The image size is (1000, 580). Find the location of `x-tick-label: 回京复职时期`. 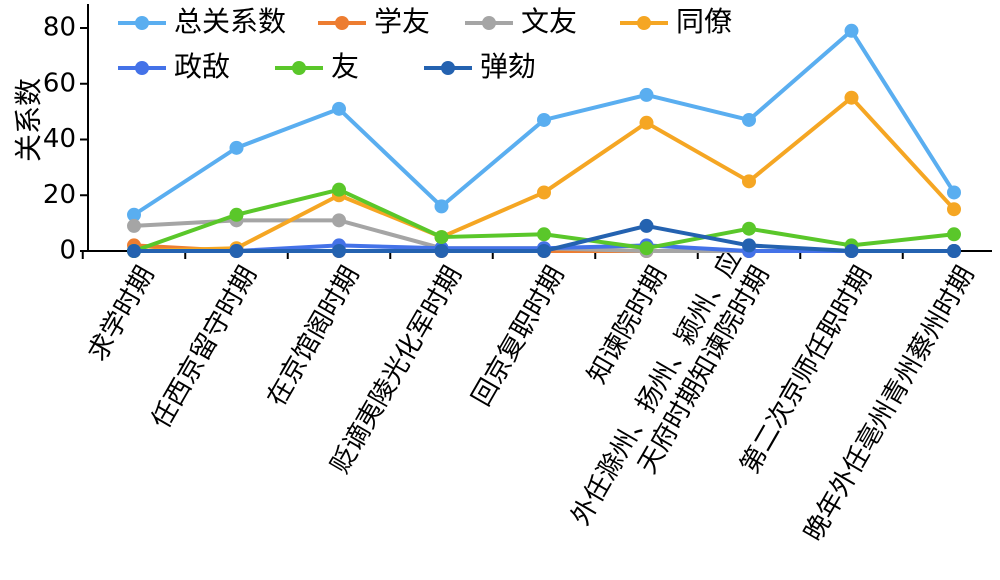

x-tick-label: 回京复职时期 is located at coordinates (519, 336).